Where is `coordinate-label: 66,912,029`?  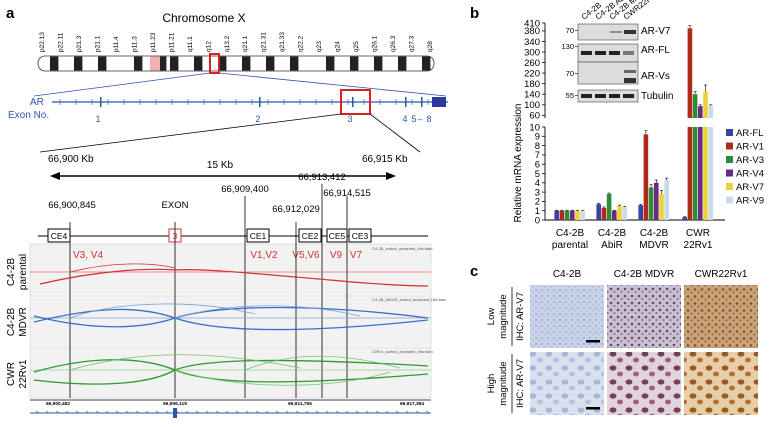 coordinate-label: 66,912,029 is located at coordinates (296, 209).